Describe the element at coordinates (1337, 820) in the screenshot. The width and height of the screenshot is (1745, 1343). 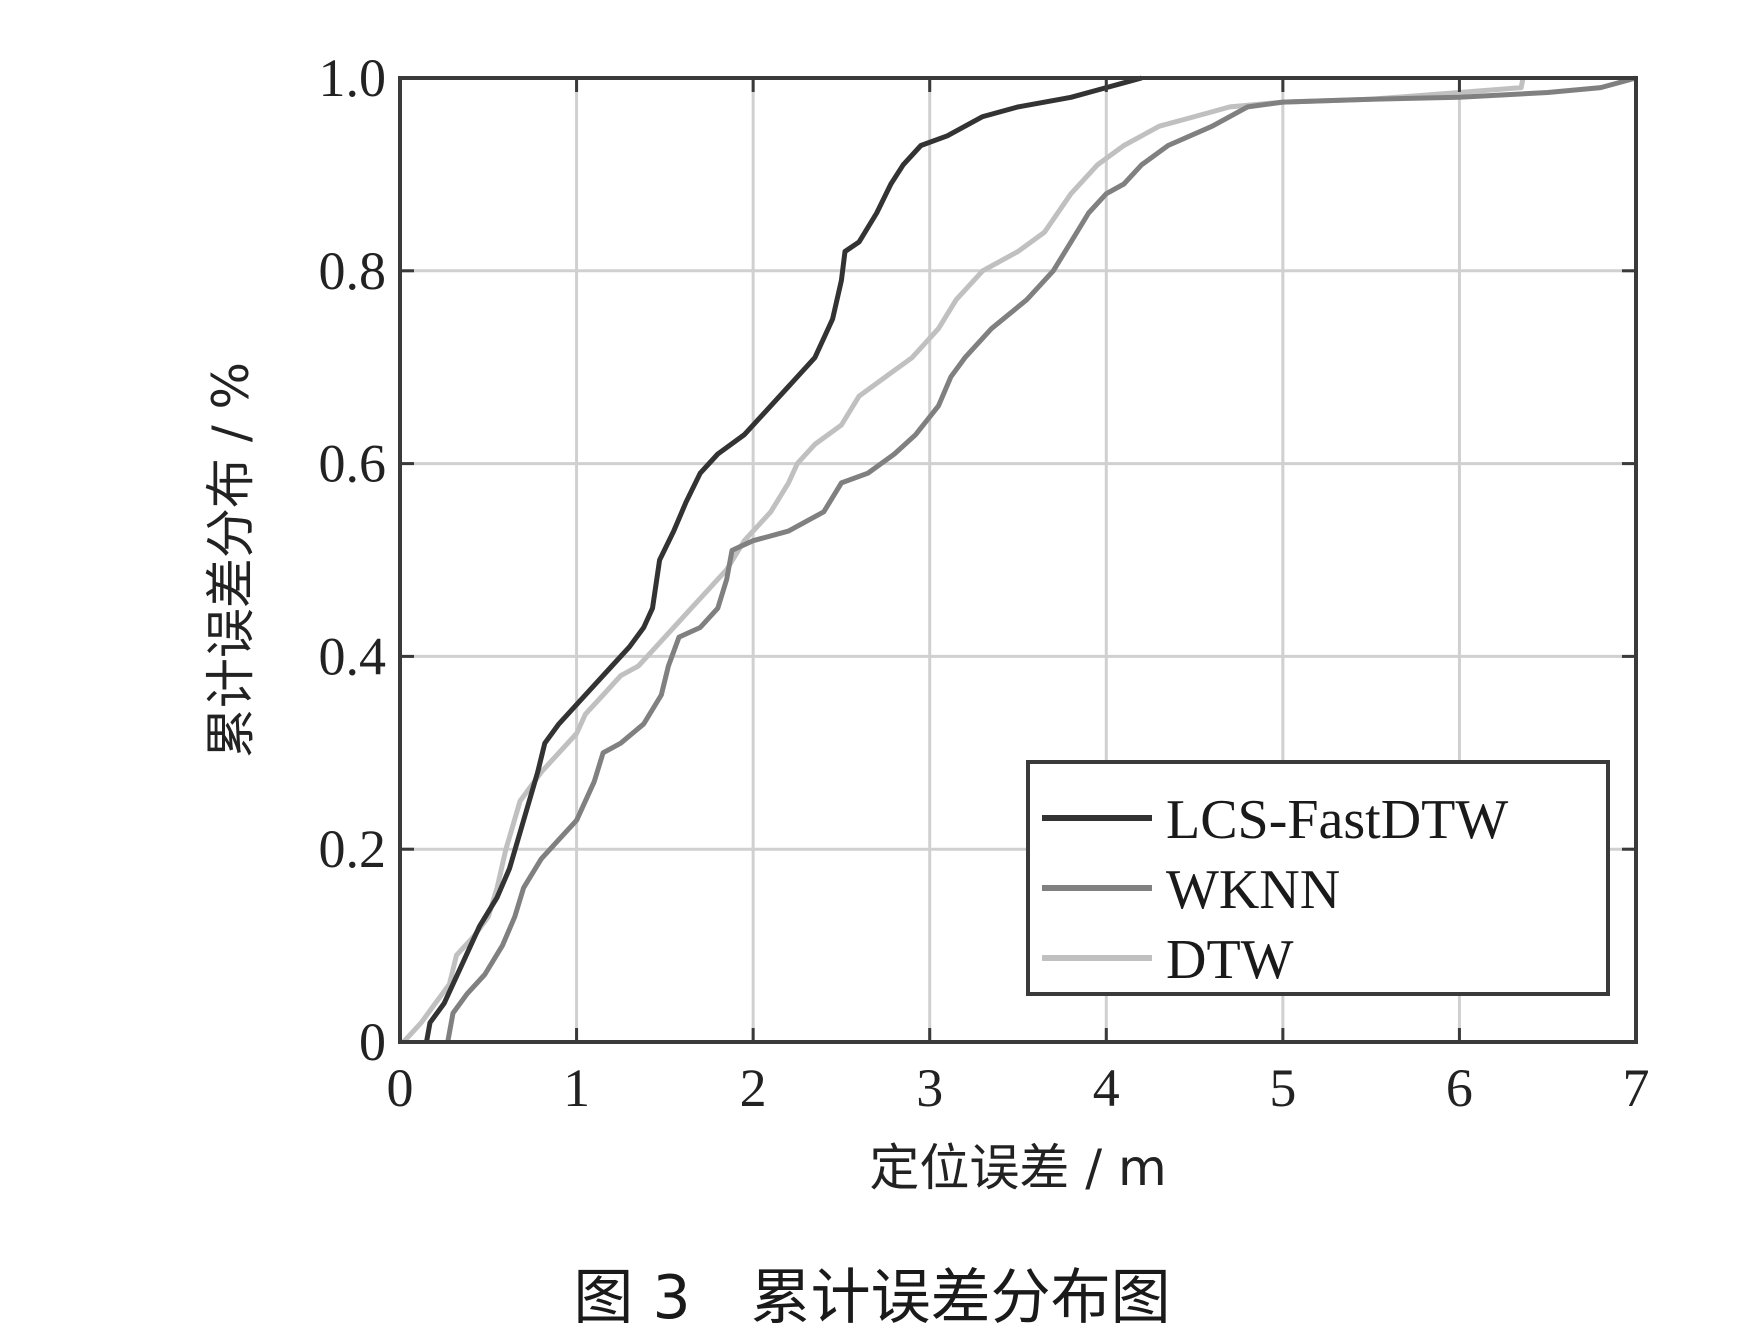
I see `legend-label: LCS-FastDTW` at that location.